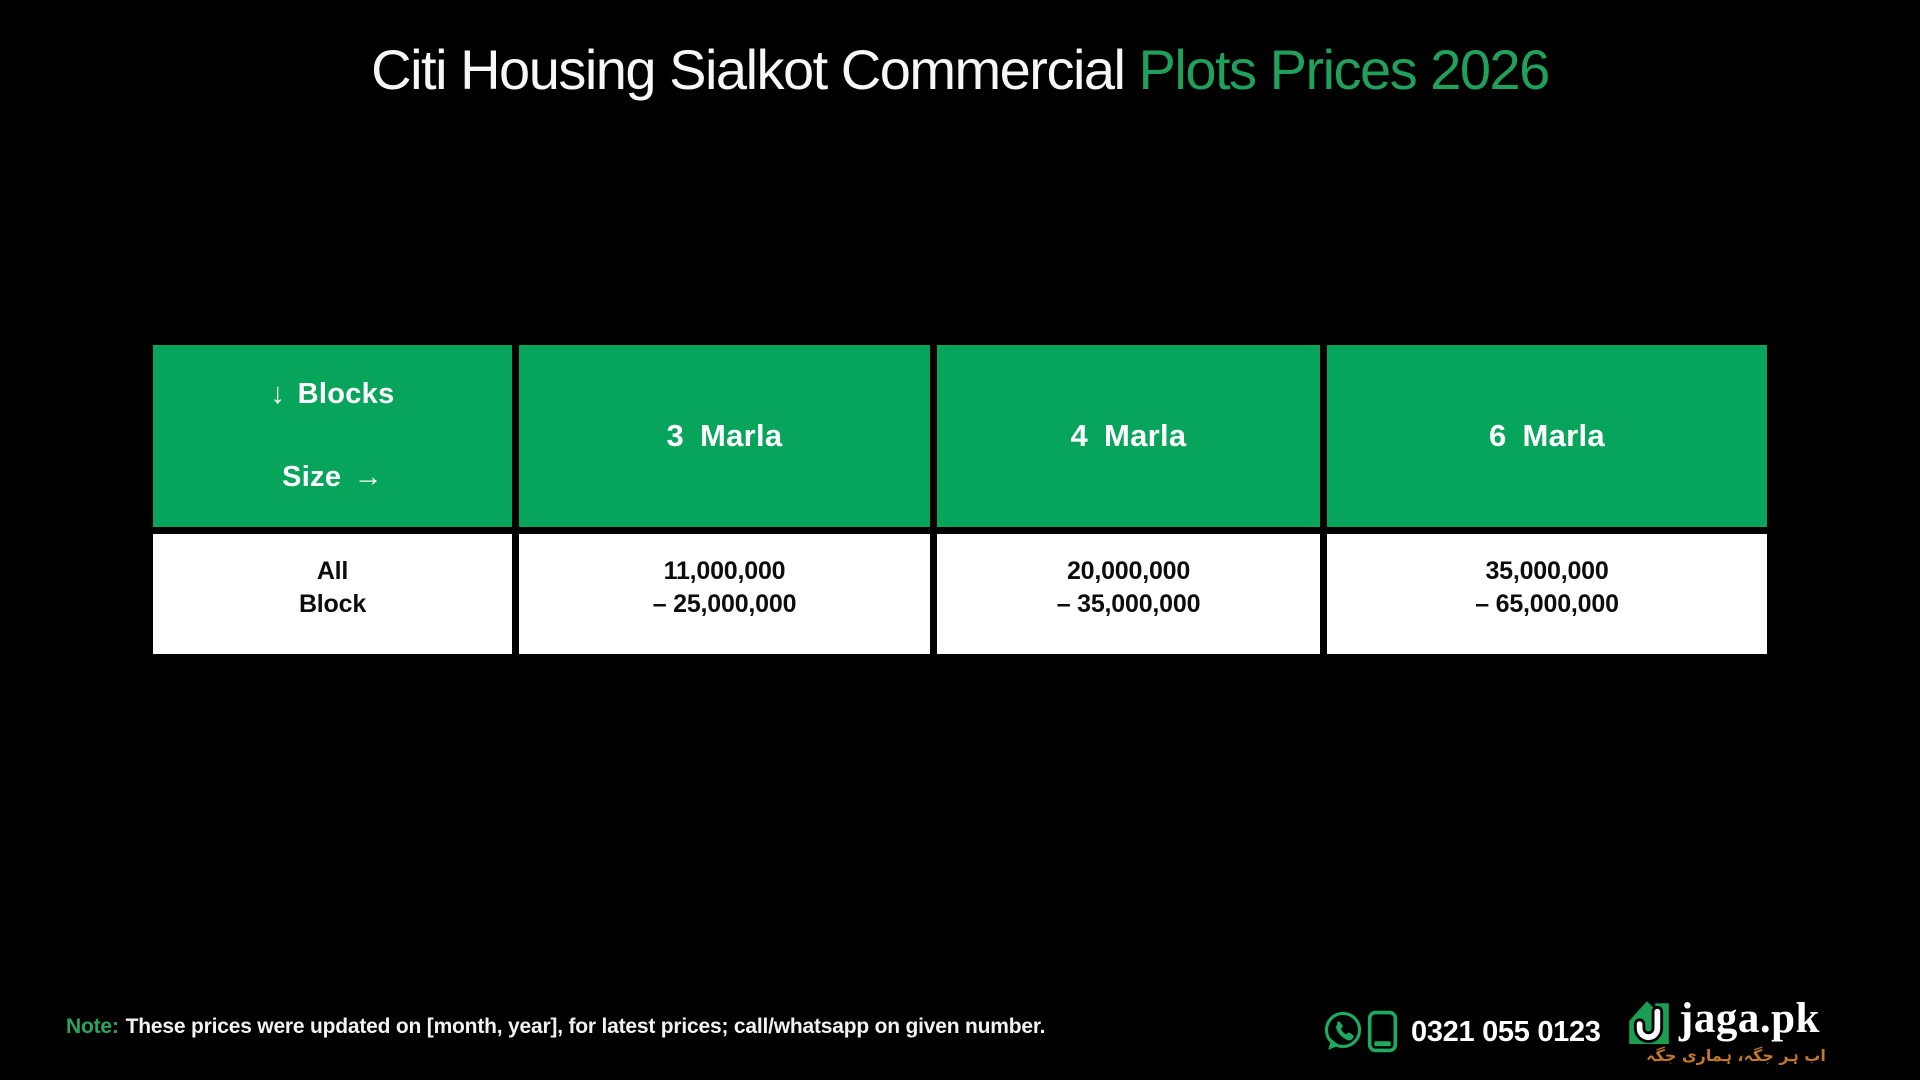  I want to click on corner-header-cell: ↓ Blocks Size →, so click(332, 436).